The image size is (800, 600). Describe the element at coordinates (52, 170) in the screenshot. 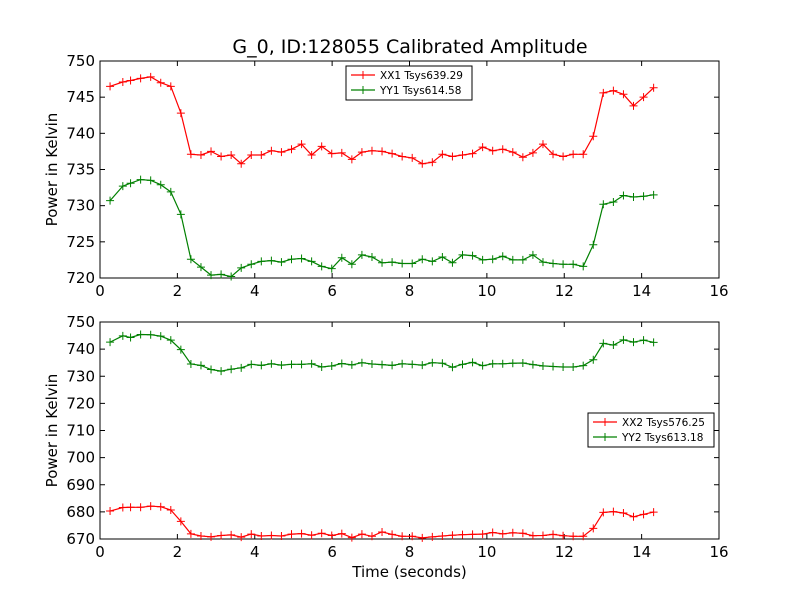

I see `top-y-axis-label: Power in Kelvin` at that location.